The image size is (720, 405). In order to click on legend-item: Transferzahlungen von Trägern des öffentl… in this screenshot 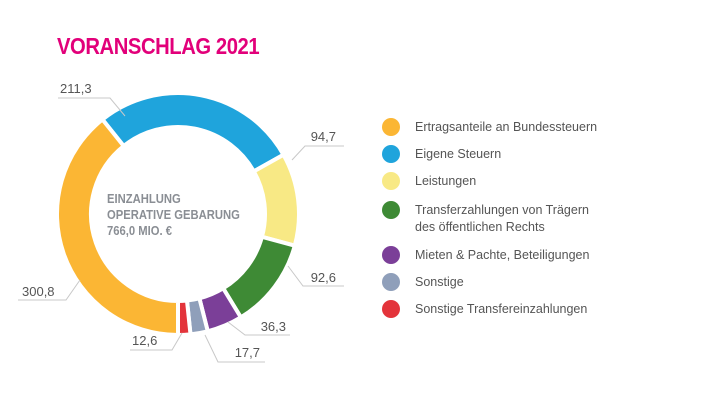, I will do `click(542, 218)`.